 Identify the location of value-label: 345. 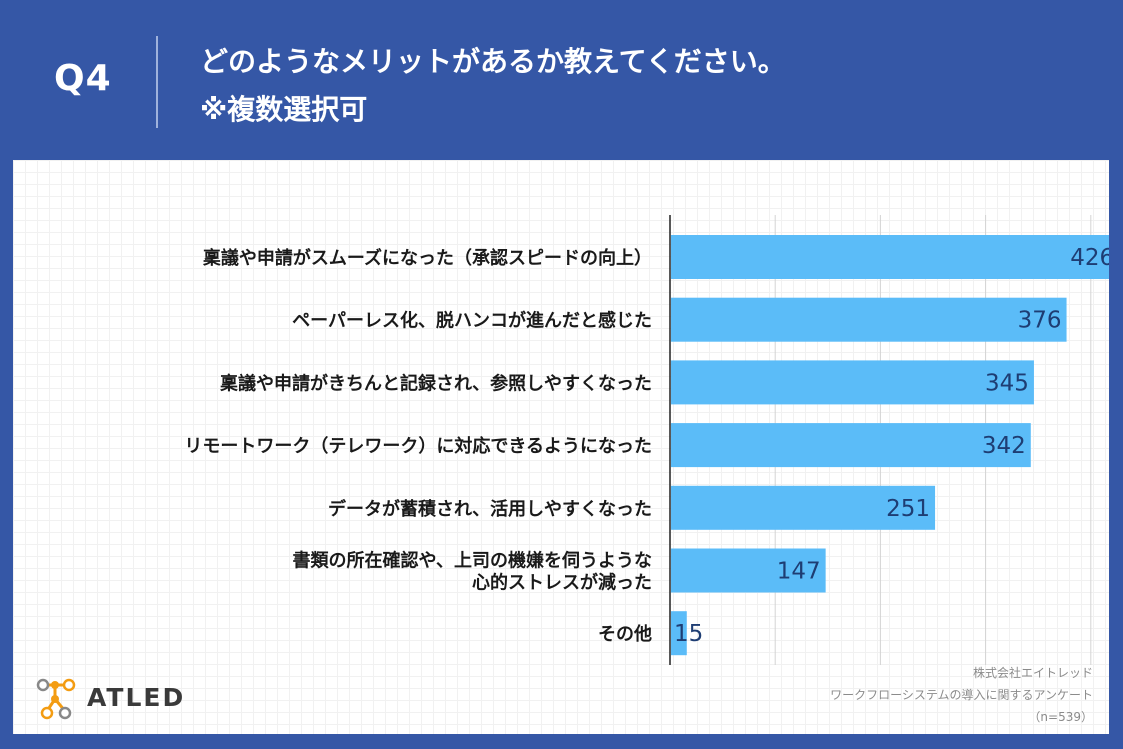
(1007, 383).